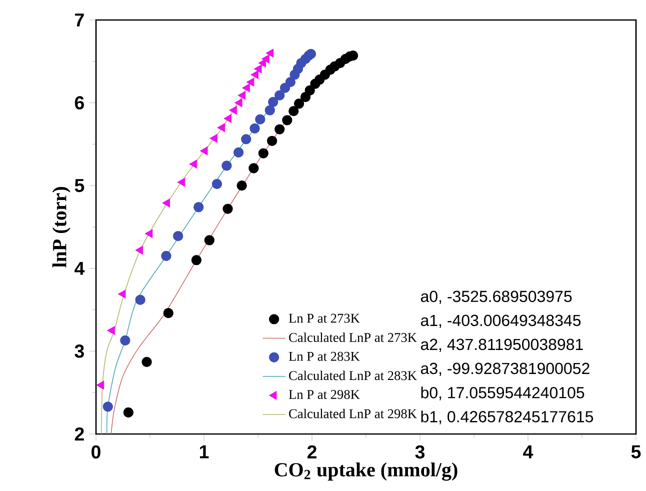  What do you see at coordinates (502, 393) in the screenshot?
I see `annotation: b0, 17.0559544240105` at bounding box center [502, 393].